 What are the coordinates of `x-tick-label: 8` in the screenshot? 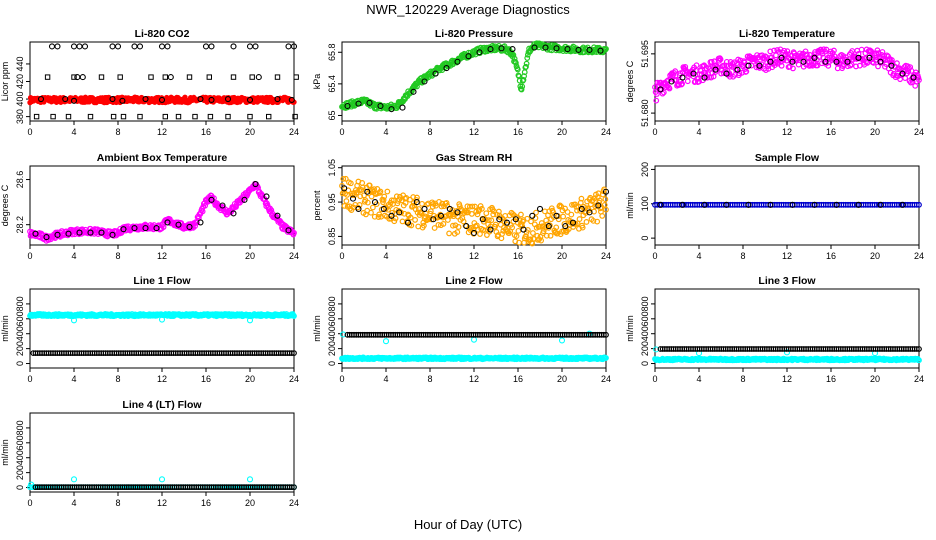 It's located at (117, 503).